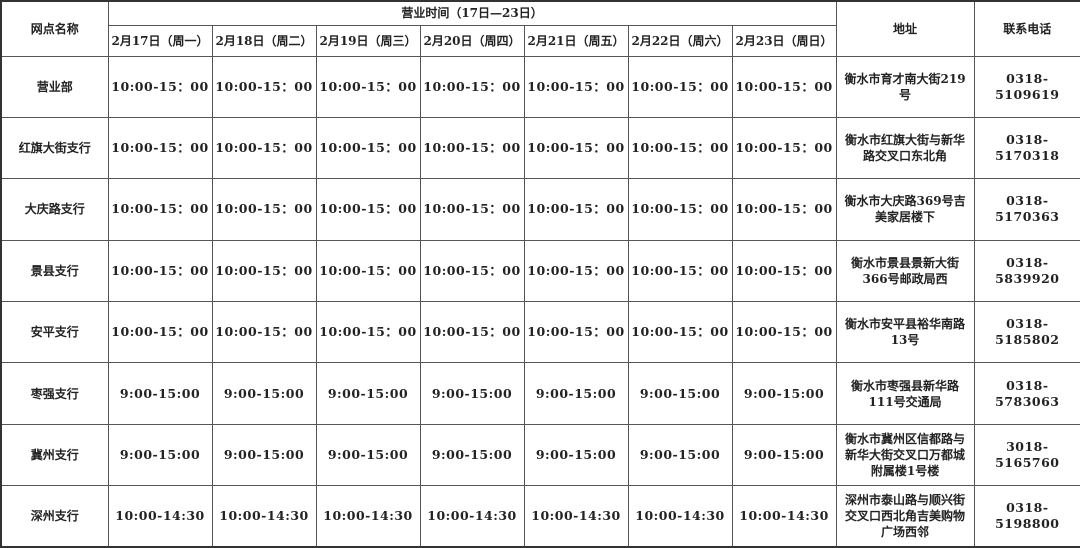 Image resolution: width=1080 pixels, height=548 pixels. Describe the element at coordinates (368, 40) in the screenshot. I see `header-day: 2月19日（周三）` at that location.